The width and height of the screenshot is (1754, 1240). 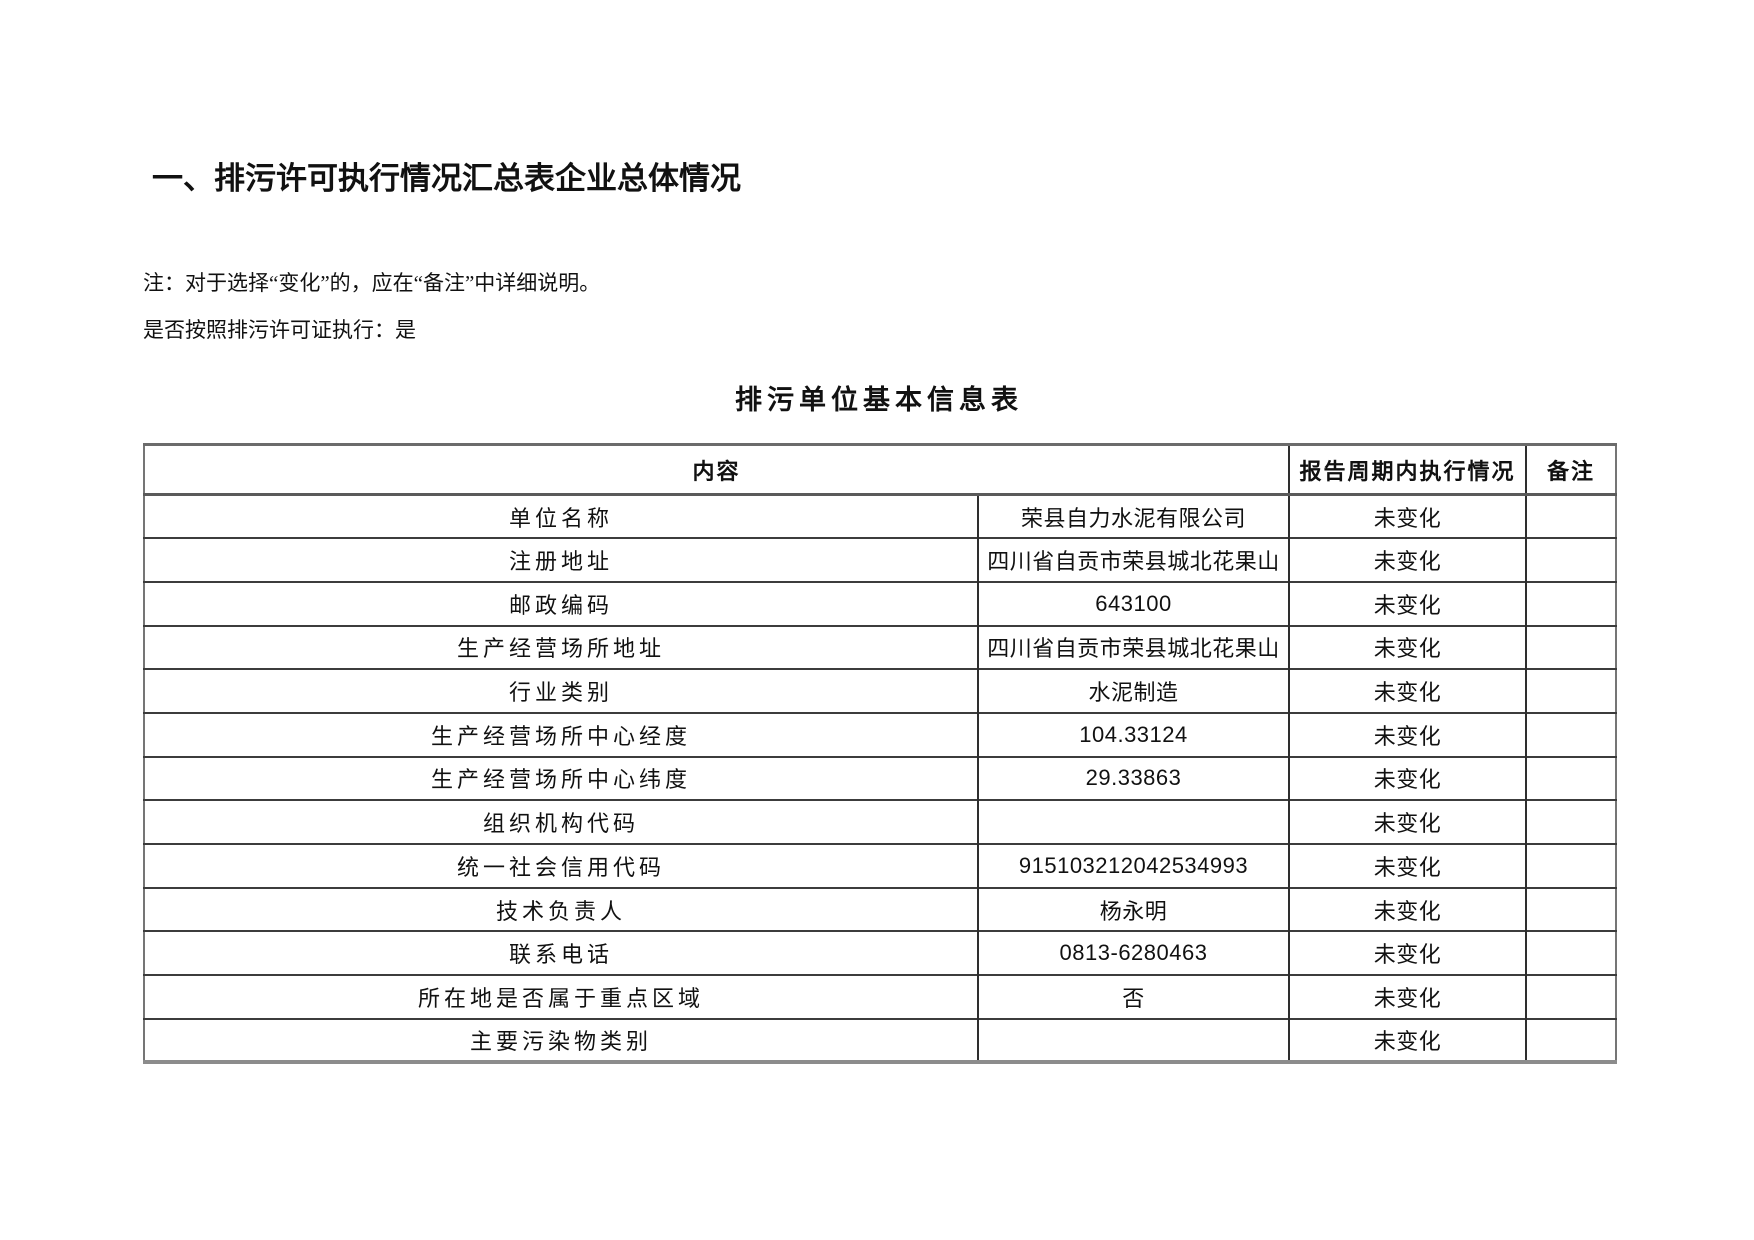 I want to click on row-label-cell: 单位名称, so click(x=560, y=518).